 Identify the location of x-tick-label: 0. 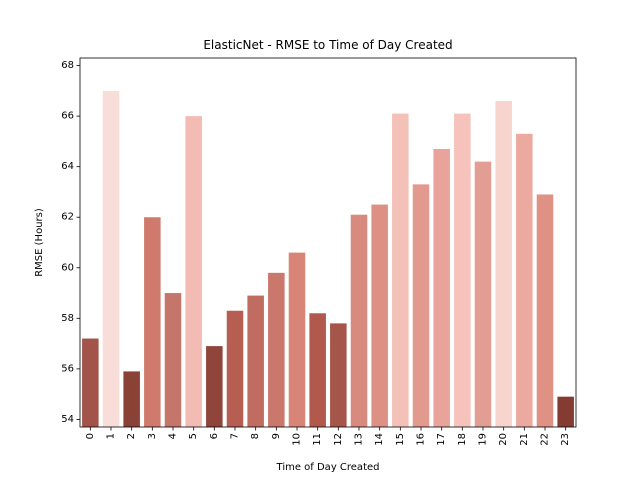
(90, 436).